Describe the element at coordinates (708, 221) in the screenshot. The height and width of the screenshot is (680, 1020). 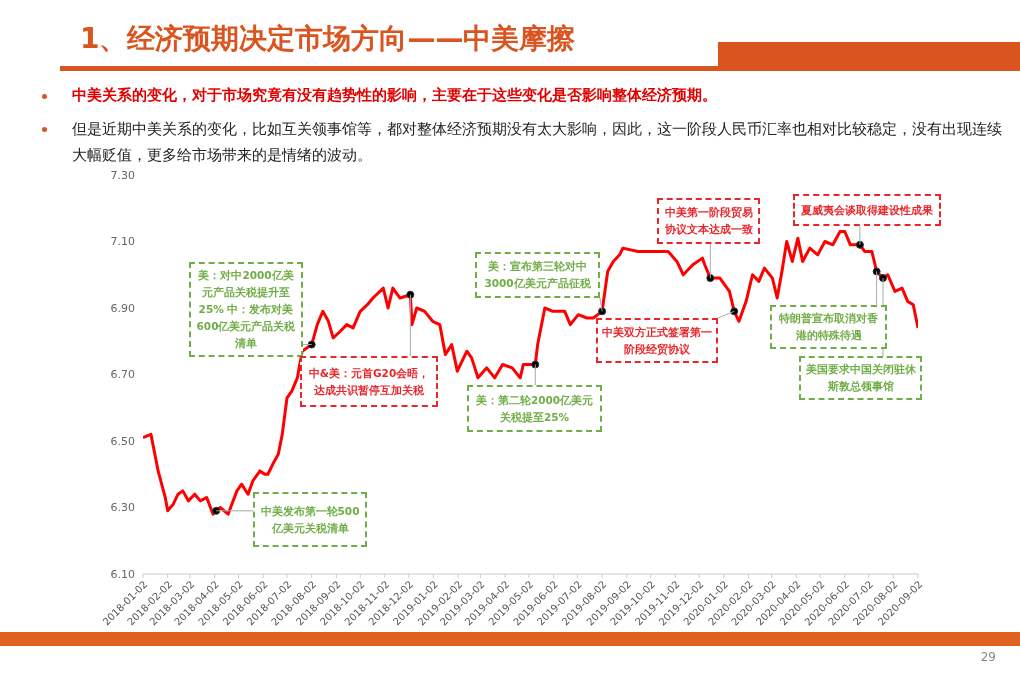
I see `callout-box: 中美第一阶段贸易协议文本达成一致` at that location.